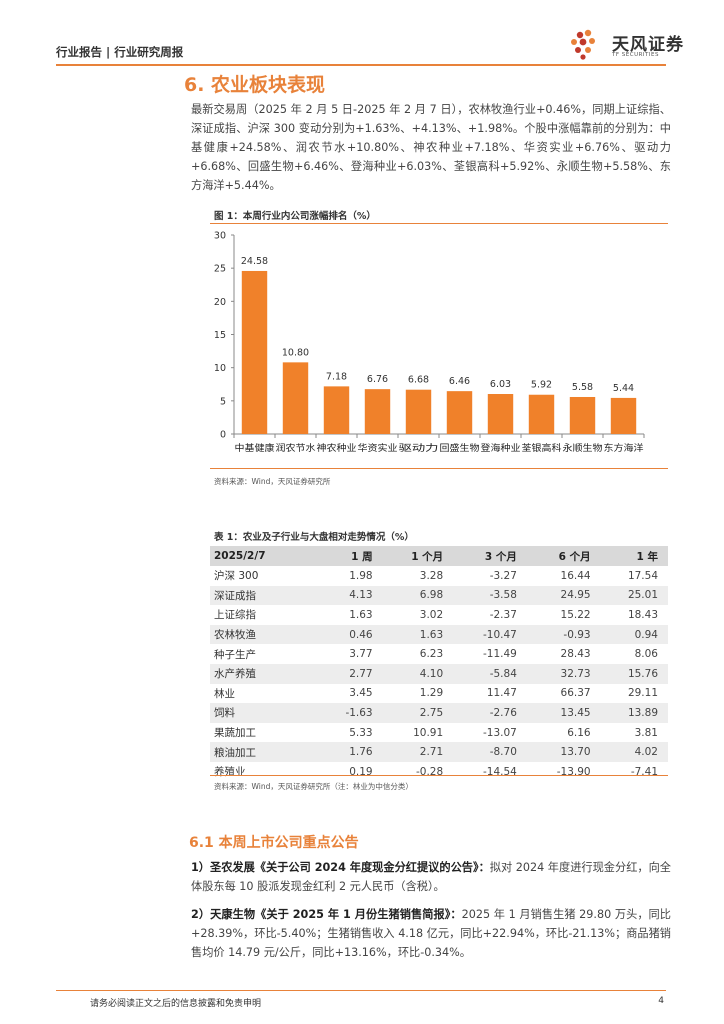 Image resolution: width=724 pixels, height=1024 pixels. What do you see at coordinates (223, 435) in the screenshot?
I see `y-tick-label: 0` at bounding box center [223, 435].